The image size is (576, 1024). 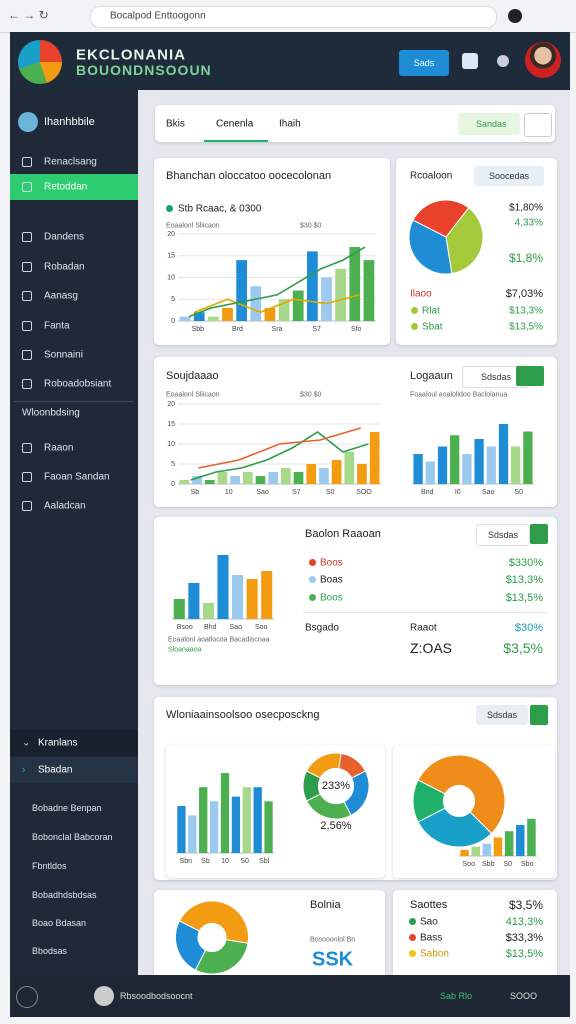 I want to click on nav-item: Renaclsang, so click(x=70, y=162).